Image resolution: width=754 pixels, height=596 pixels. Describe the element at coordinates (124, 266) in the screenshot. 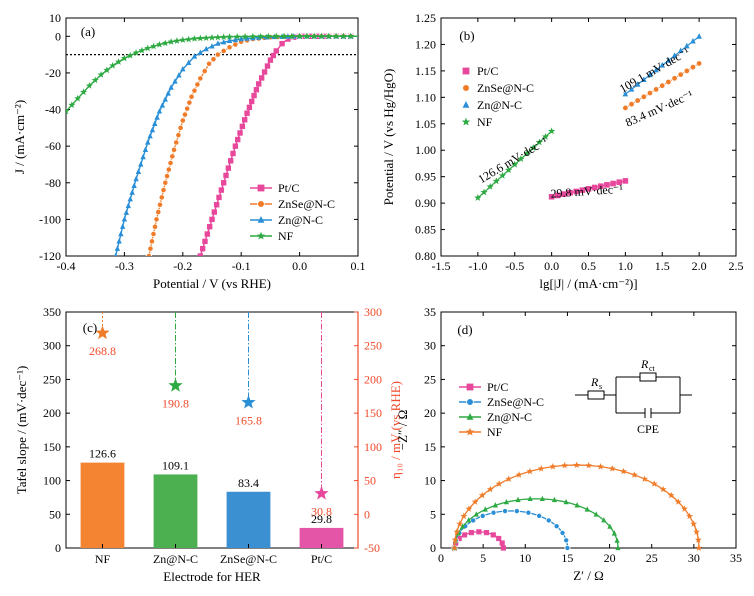

I see `x-tick-label: -0.3` at that location.